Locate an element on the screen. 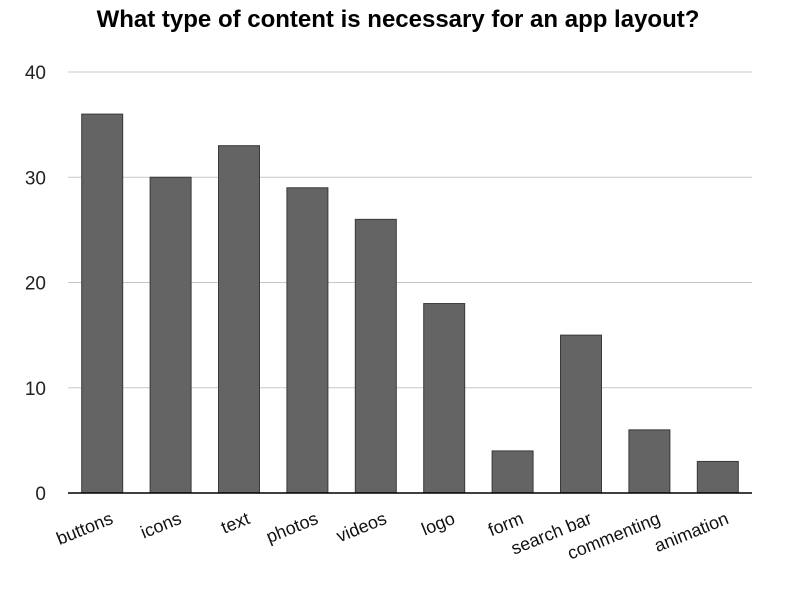 This screenshot has width=796, height=600. bar-commenting is located at coordinates (649, 461).